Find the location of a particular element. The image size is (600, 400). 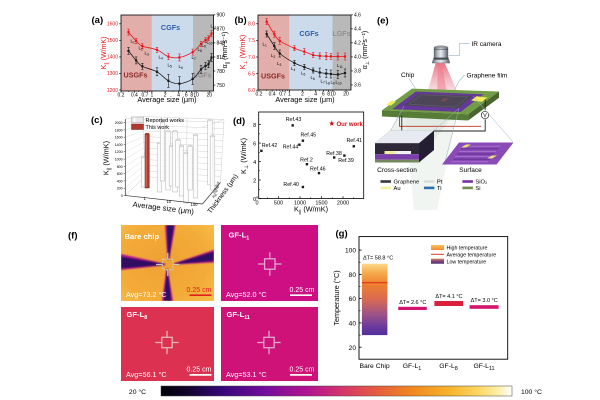

svg-text: 840 is located at coordinates (221, 44).